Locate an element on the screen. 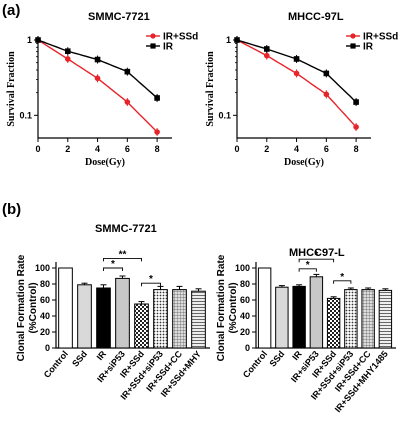 Image resolution: width=415 pixels, height=423 pixels. series-line-IR+SSd is located at coordinates (296, 83).